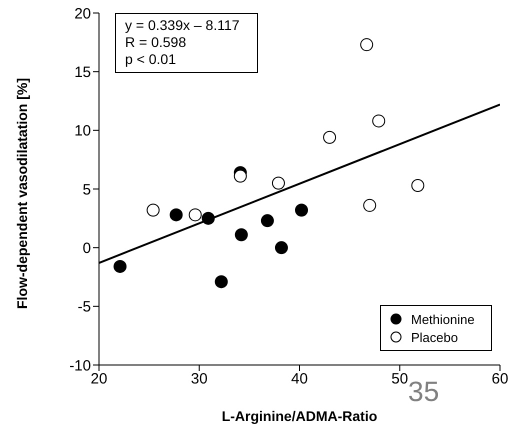  Describe the element at coordinates (86, 189) in the screenshot. I see `y-tick-label: 5` at that location.